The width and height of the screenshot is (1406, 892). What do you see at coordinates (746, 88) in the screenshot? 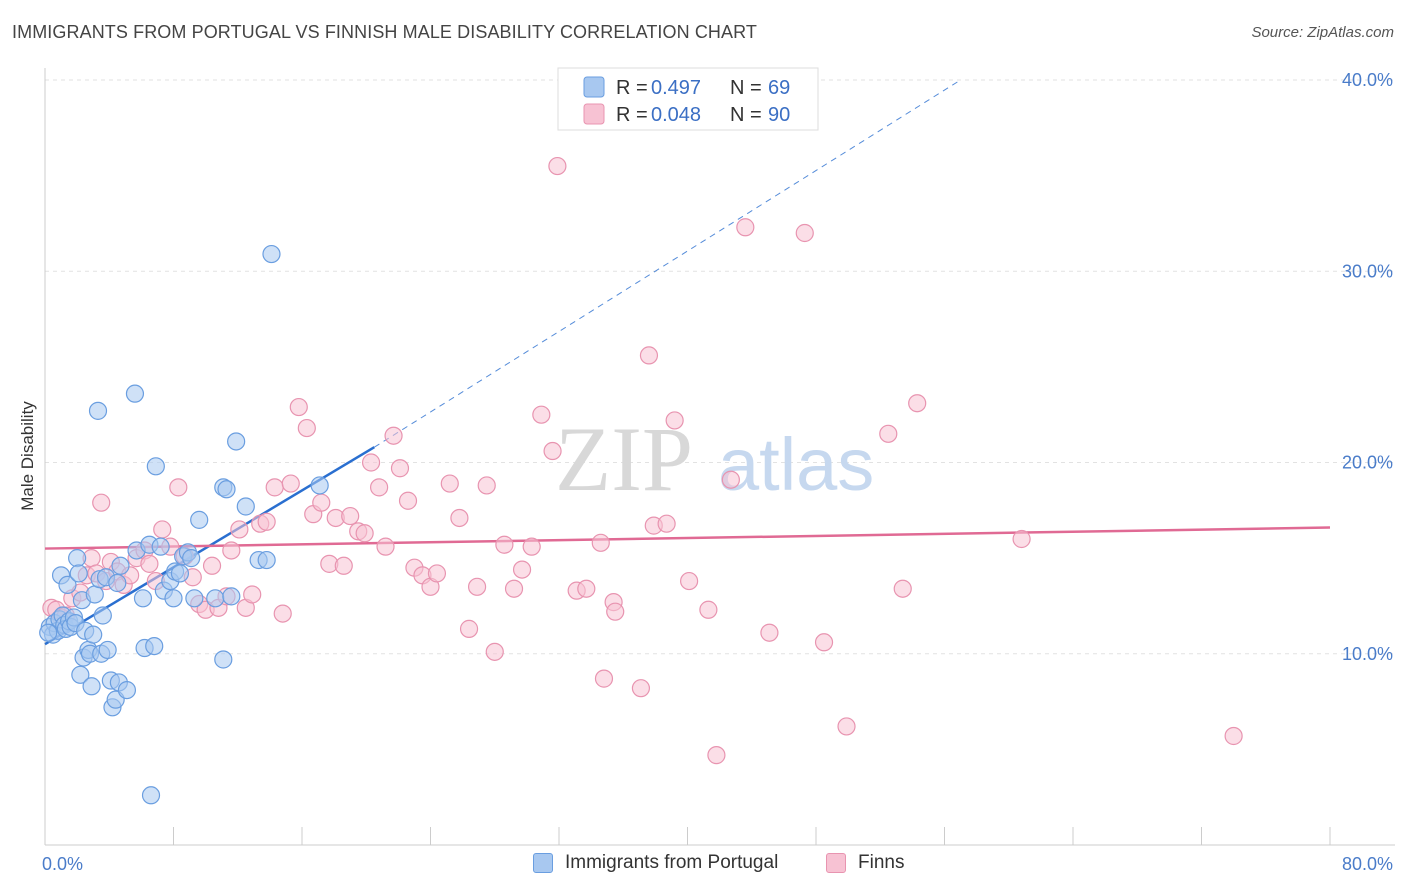
I see `legend-n-label-portugal: N =` at bounding box center [746, 88].